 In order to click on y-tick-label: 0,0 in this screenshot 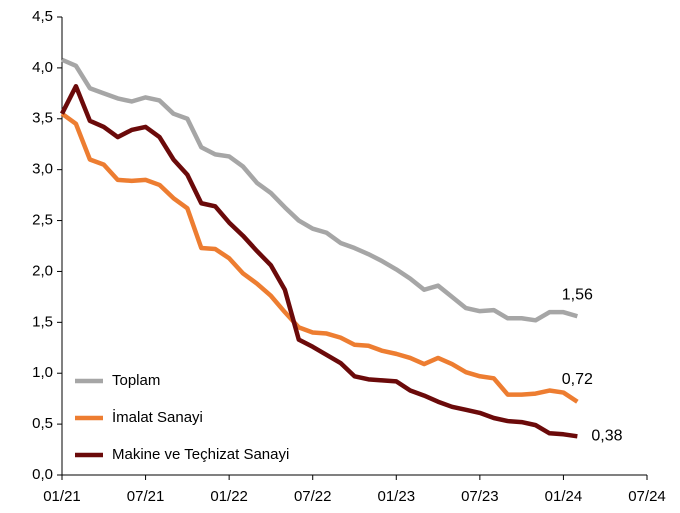, I will do `click(42, 474)`.